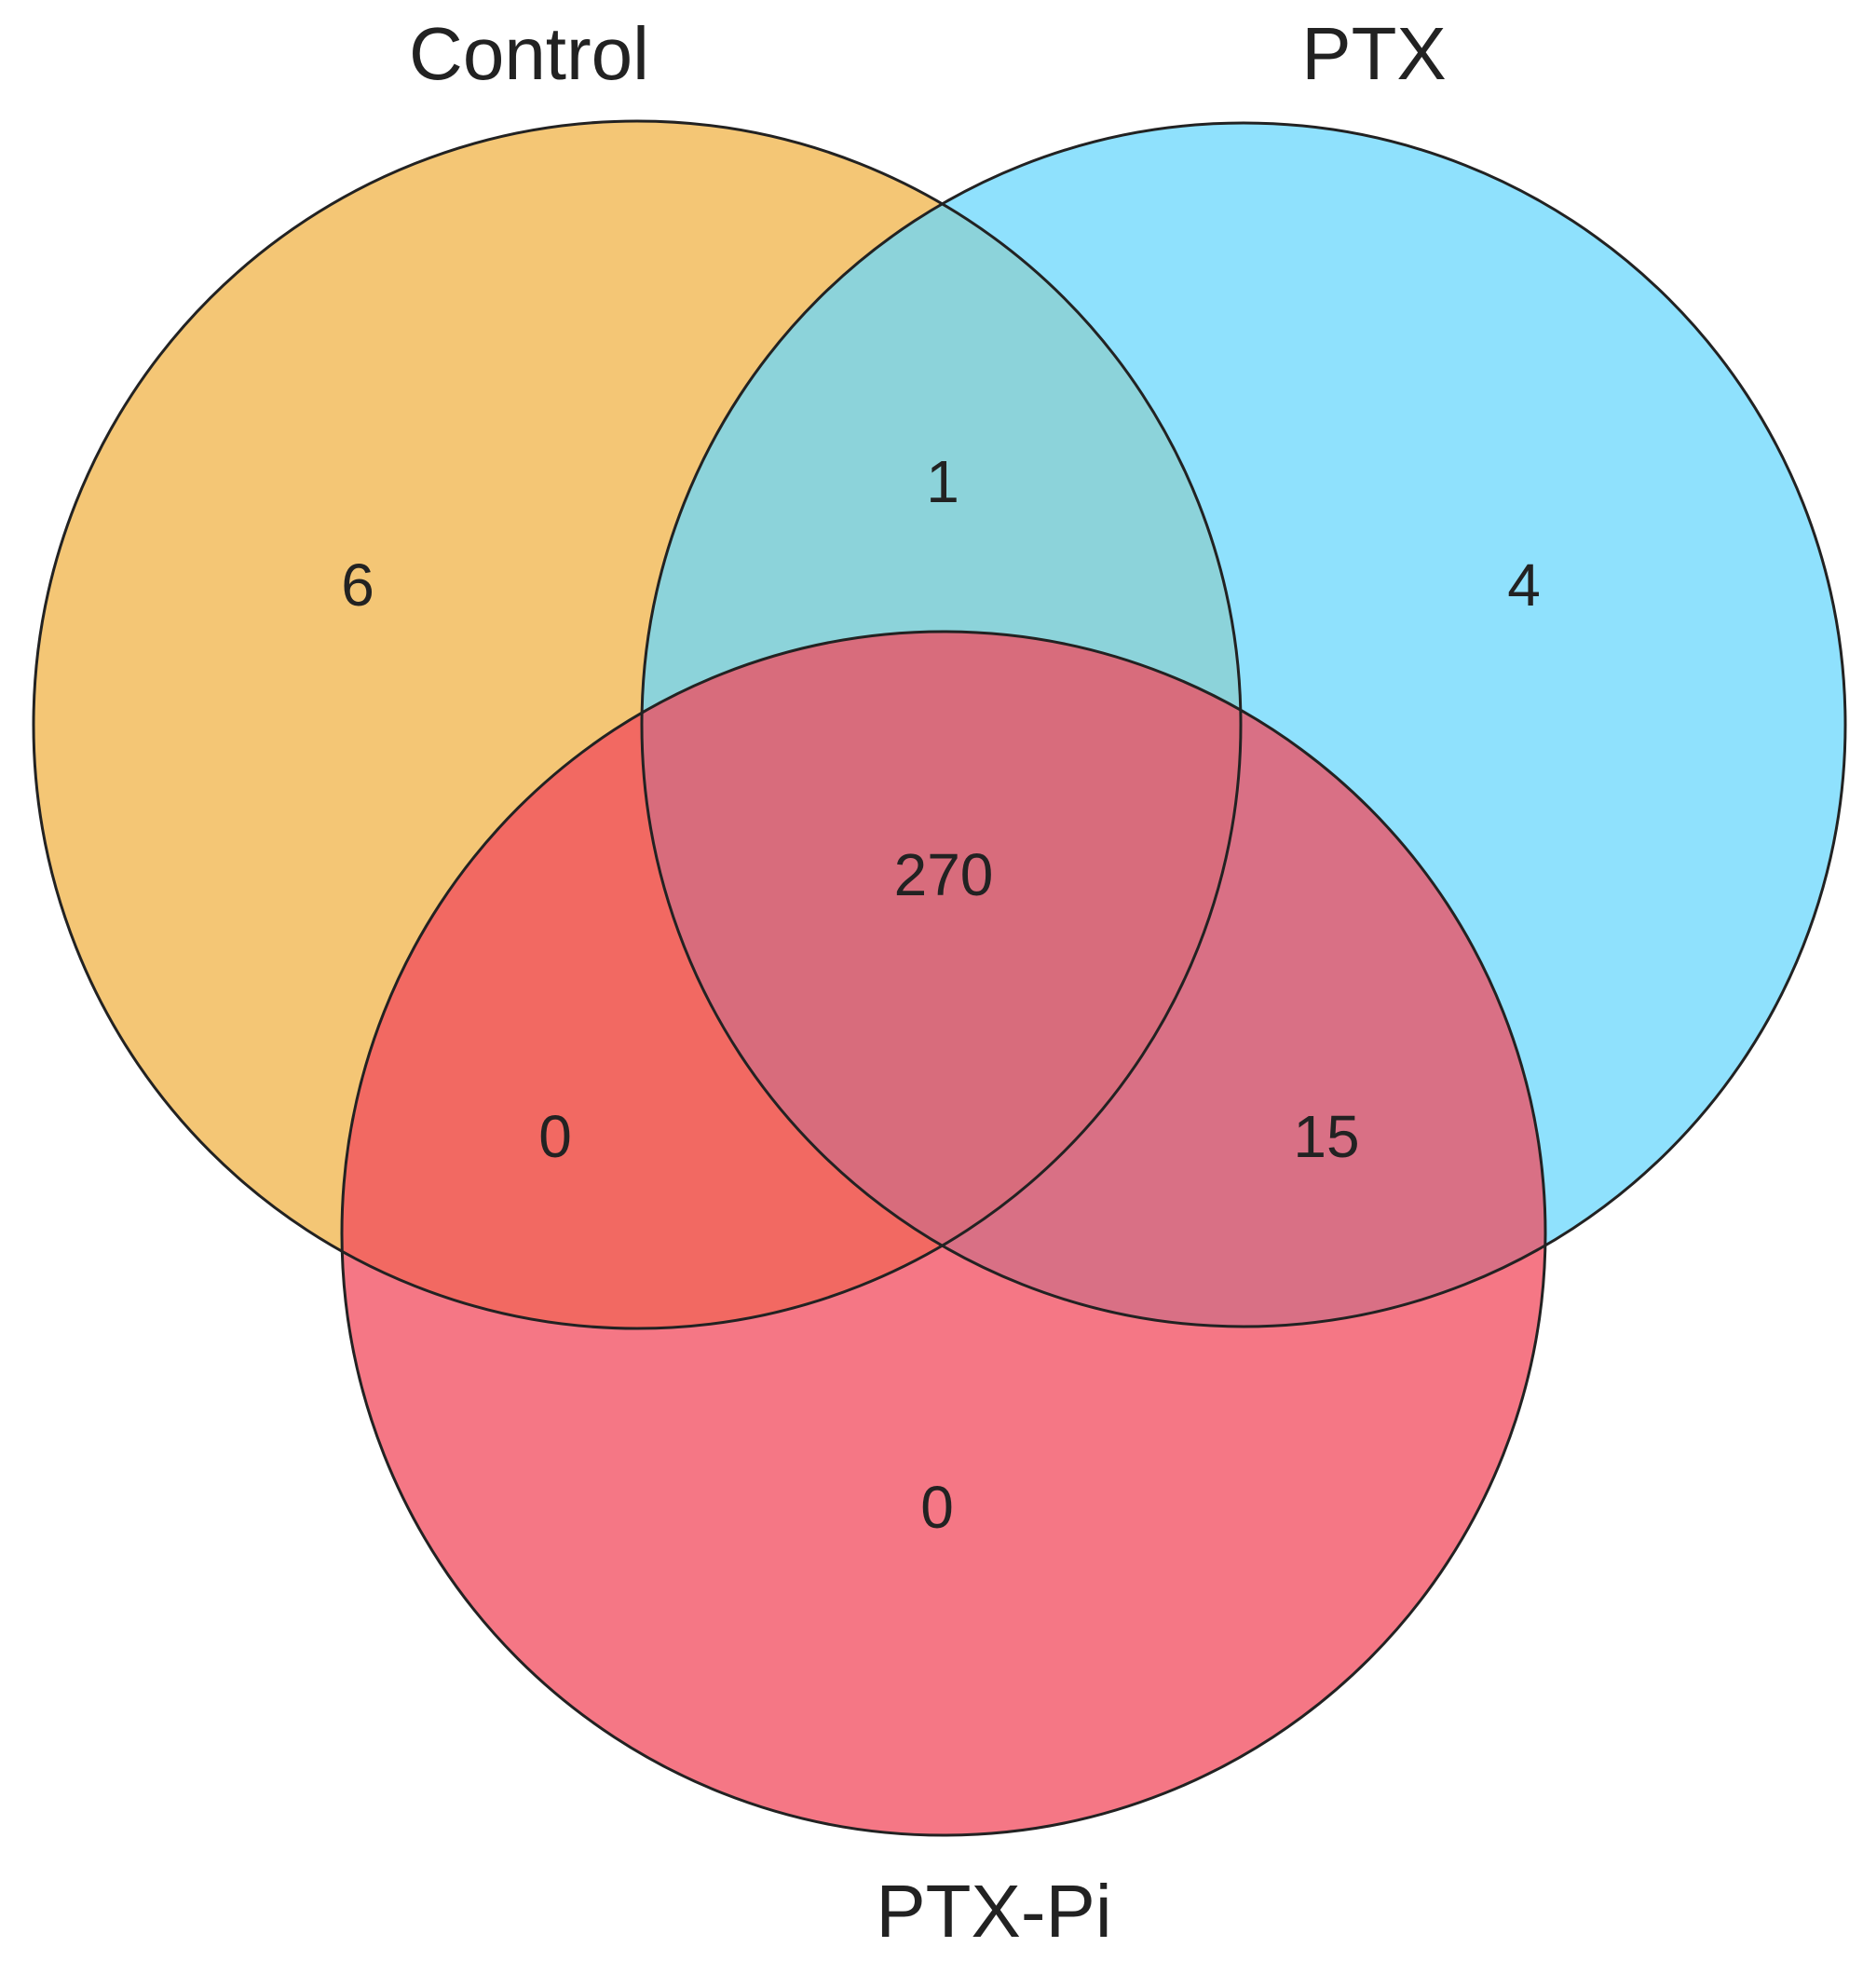  I want to click on region-value: 6, so click(357, 585).